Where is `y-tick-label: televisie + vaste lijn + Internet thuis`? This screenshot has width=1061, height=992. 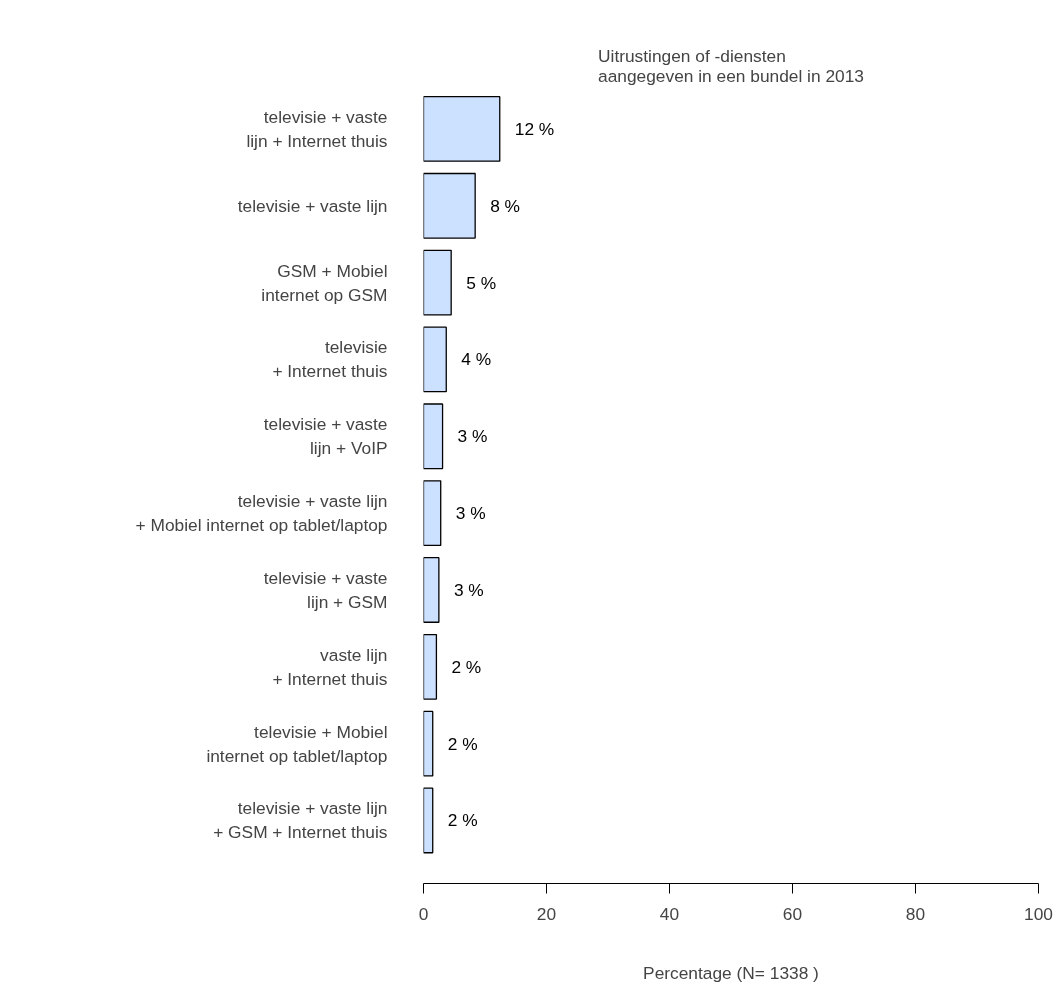 y-tick-label: televisie + vaste lijn + Internet thuis is located at coordinates (317, 128).